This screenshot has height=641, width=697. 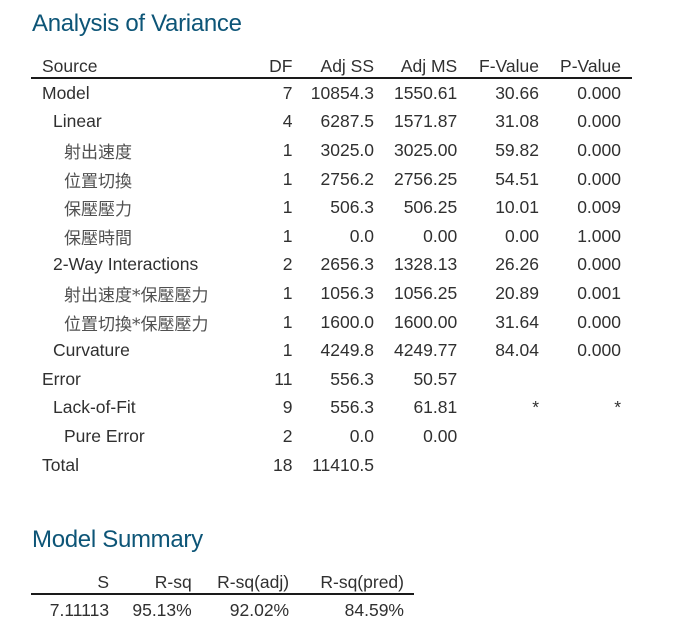 What do you see at coordinates (94, 407) in the screenshot?
I see `row-source: Lack-of-Fit` at bounding box center [94, 407].